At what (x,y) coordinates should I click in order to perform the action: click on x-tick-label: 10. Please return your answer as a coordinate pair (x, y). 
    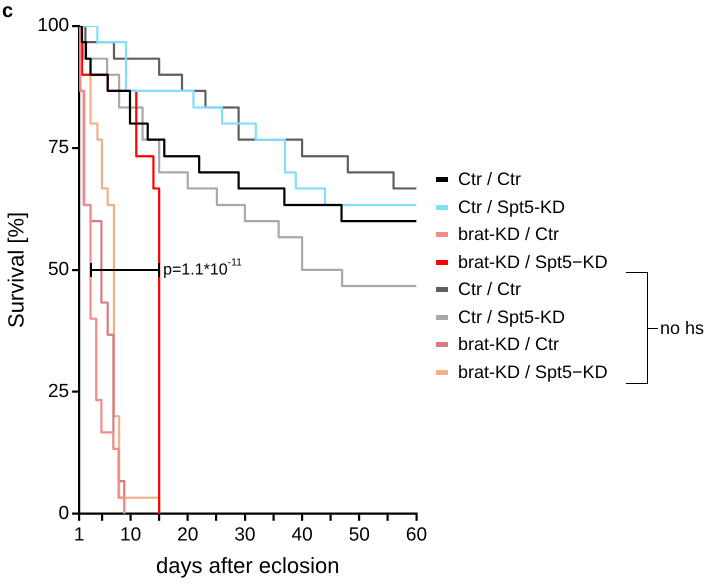
    Looking at the image, I should click on (131, 535).